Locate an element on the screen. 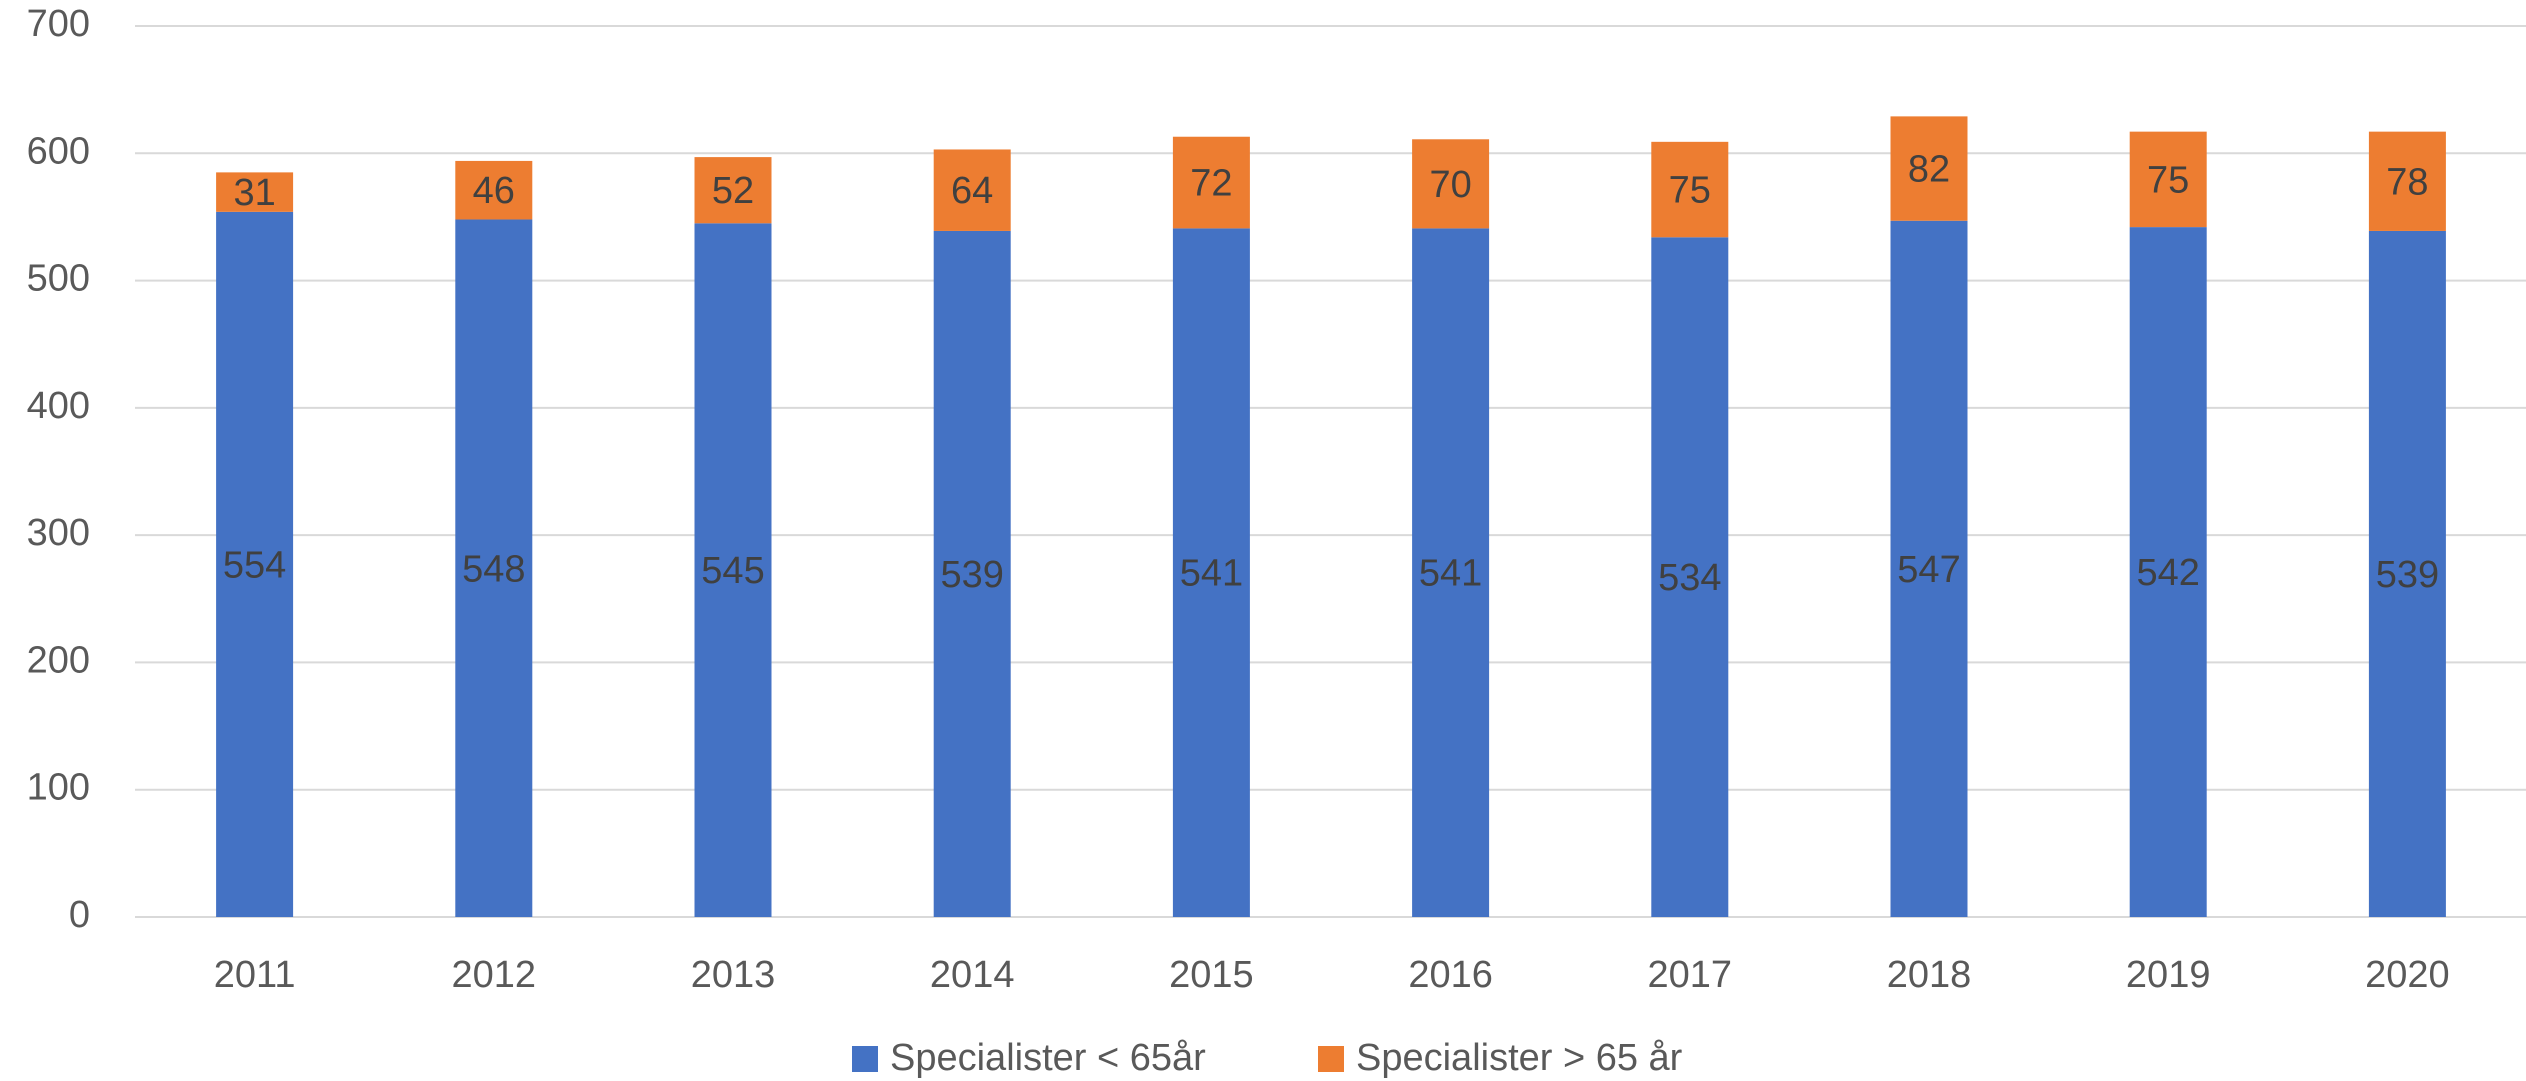 This screenshot has height=1081, width=2526. x-tick-label: 2014 is located at coordinates (972, 975).